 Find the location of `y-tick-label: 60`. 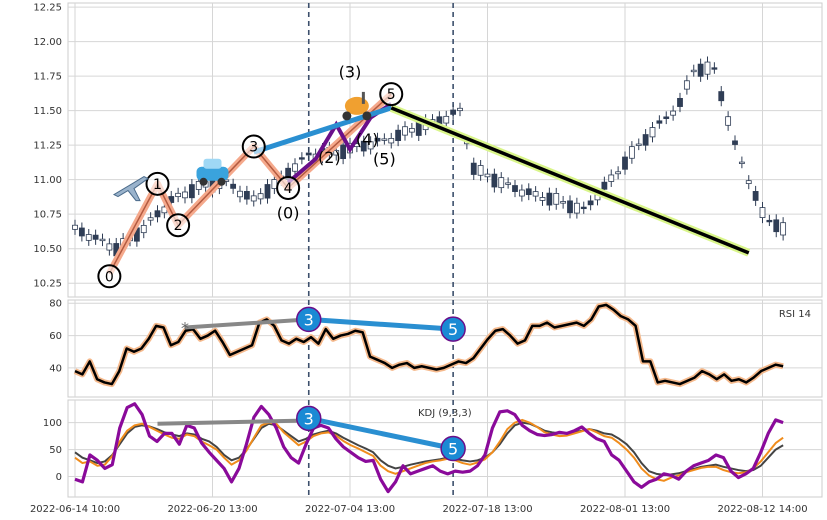

y-tick-label: 60 is located at coordinates (55, 336).